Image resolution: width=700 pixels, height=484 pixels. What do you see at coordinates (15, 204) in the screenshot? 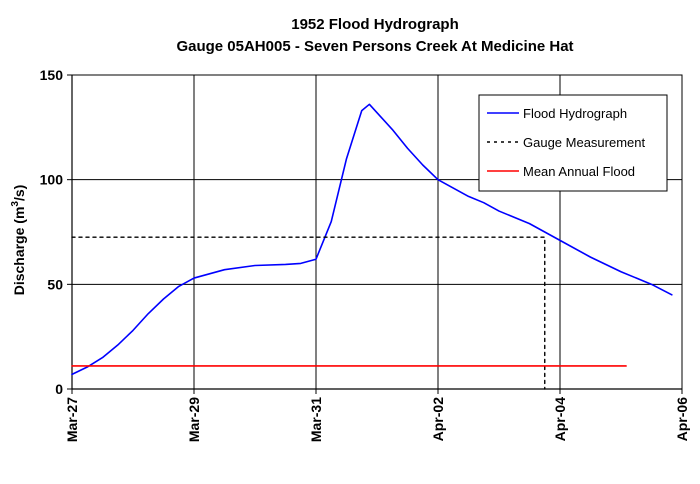
I see `y-axis-label-superscript: 3` at bounding box center [15, 204].